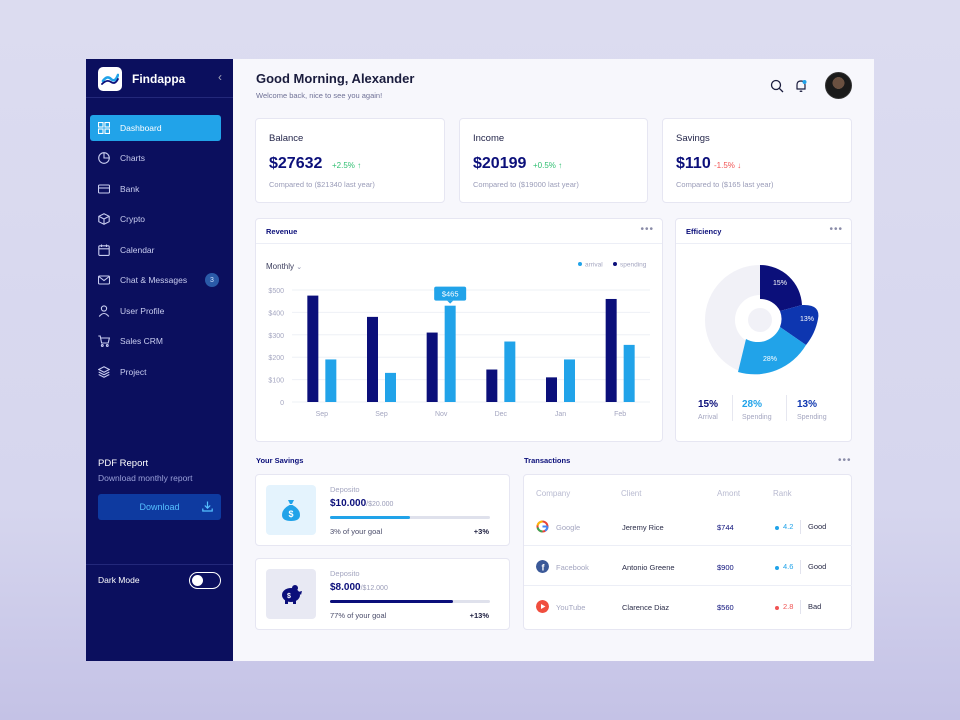 The width and height of the screenshot is (960, 720). Describe the element at coordinates (356, 531) in the screenshot. I see `savings-goal-text: 3% of your goal` at that location.